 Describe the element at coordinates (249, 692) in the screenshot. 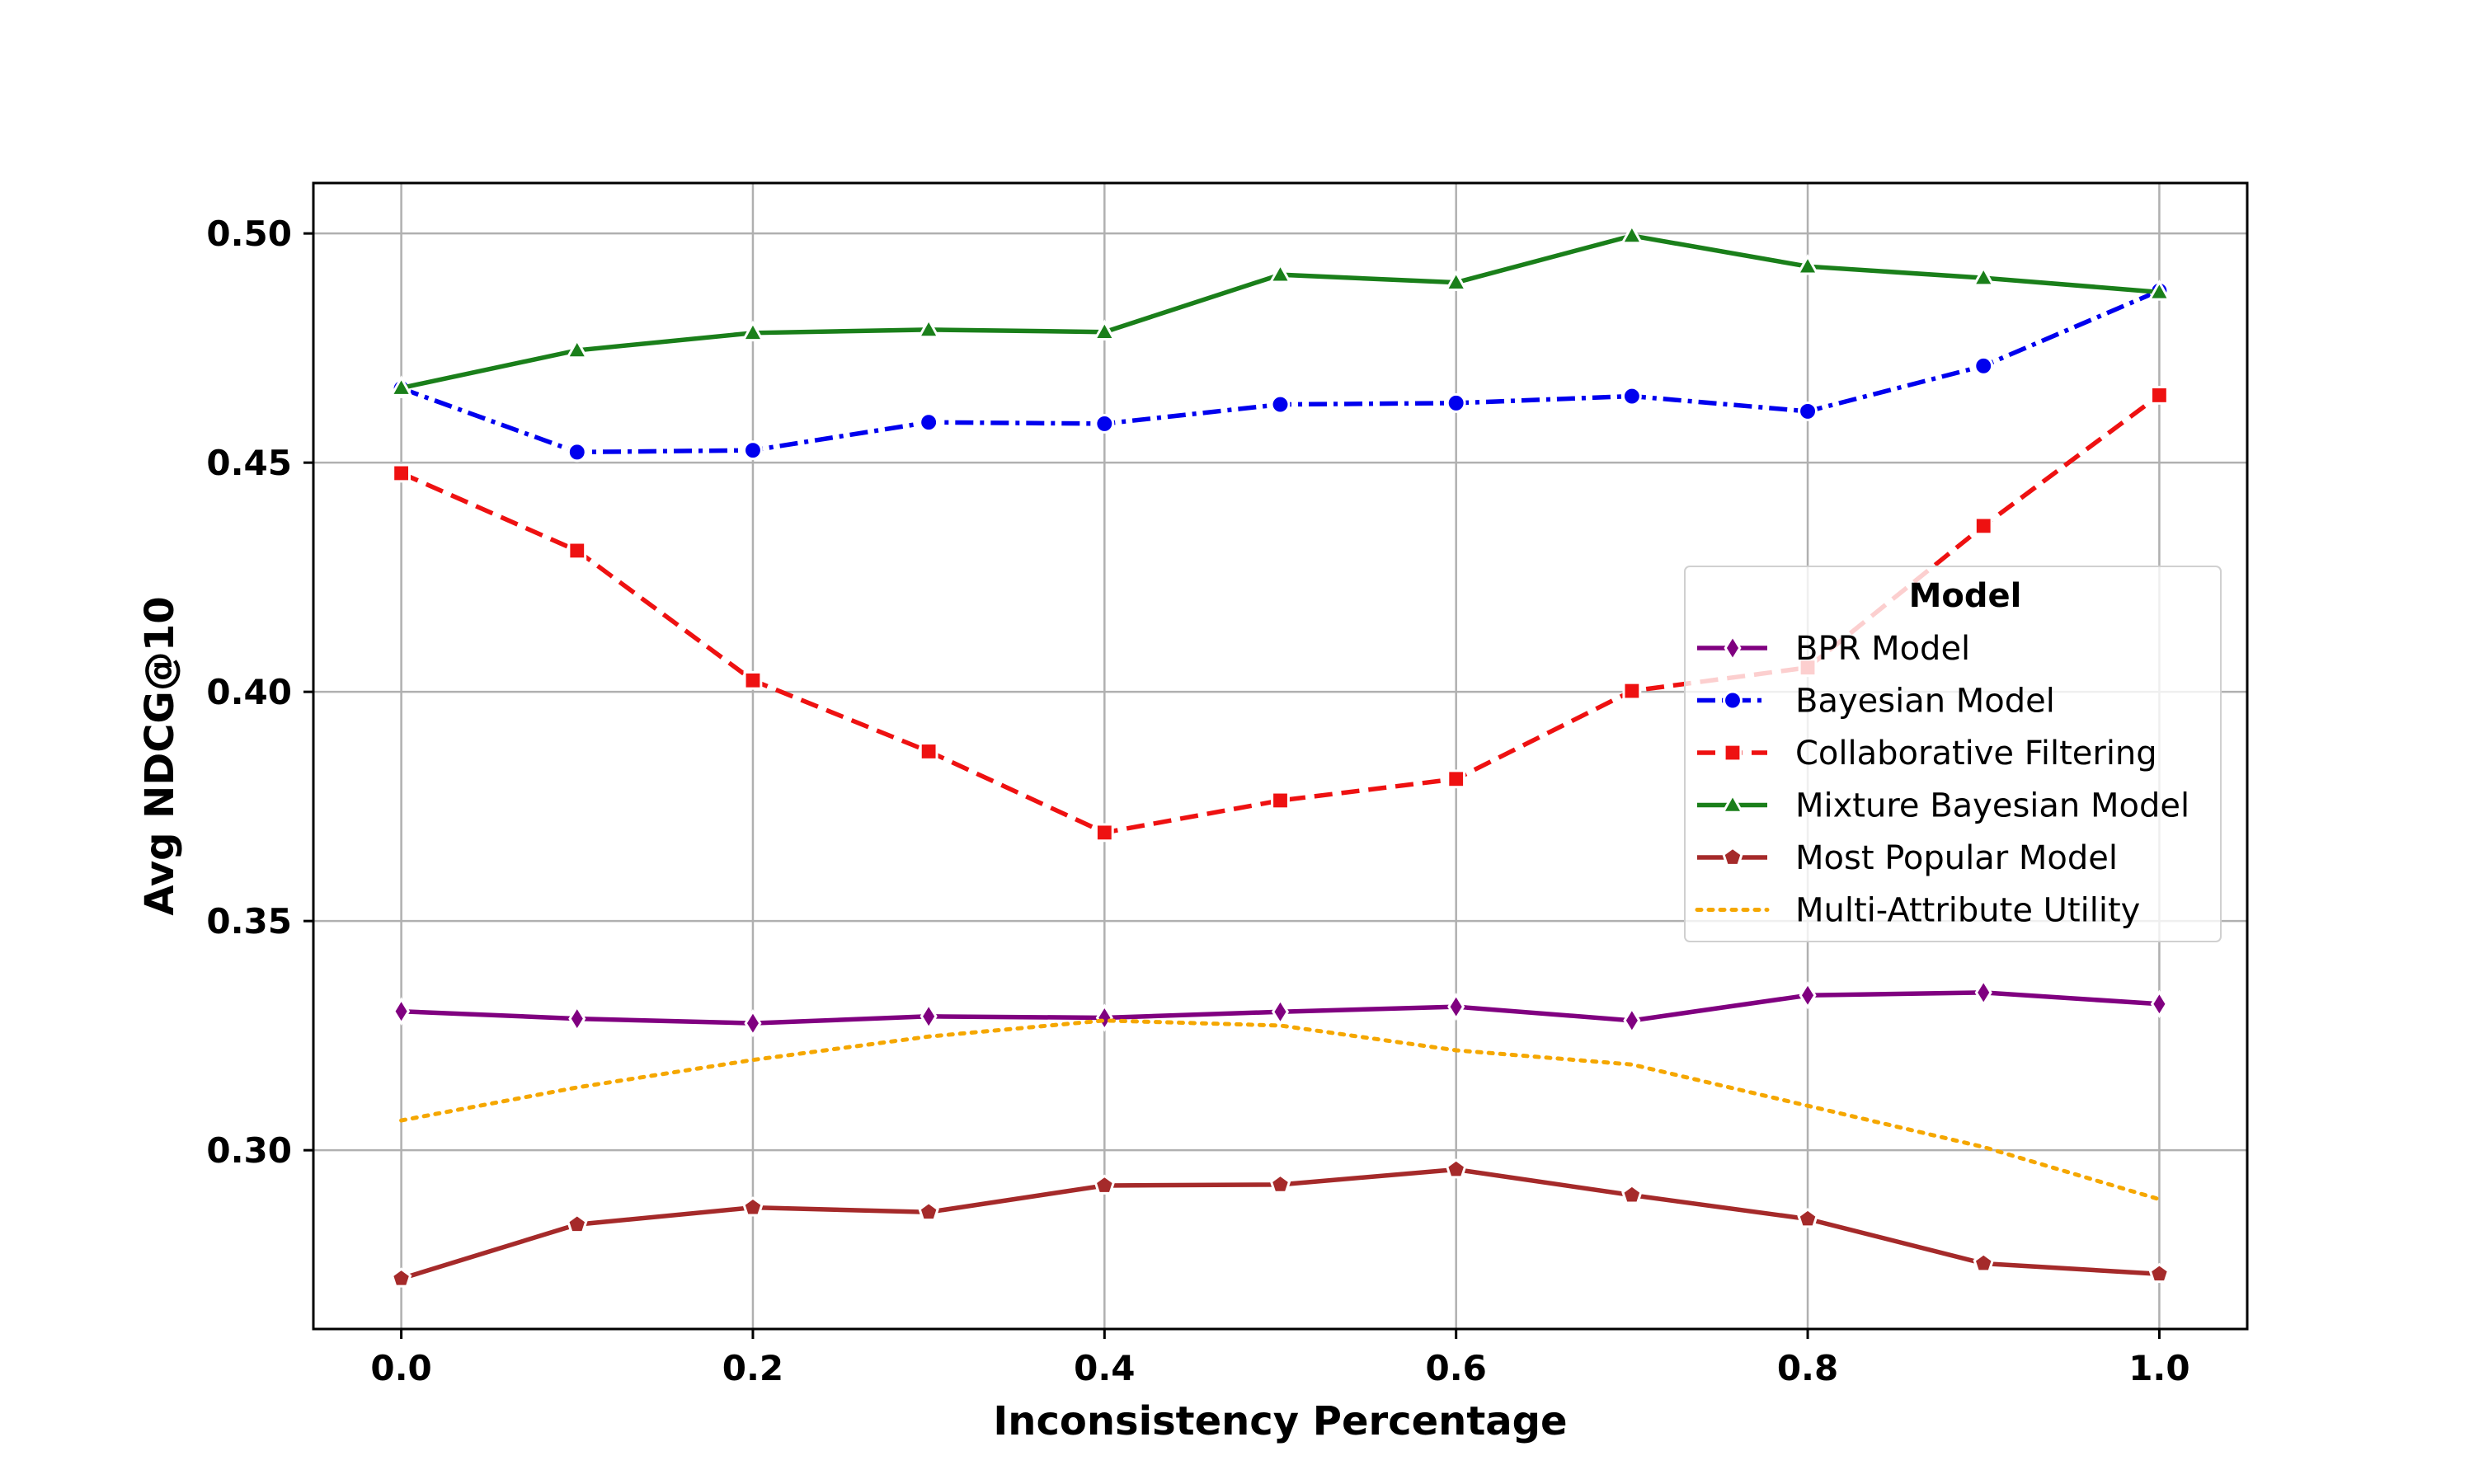

I see `y-tick-label: 0.40` at that location.